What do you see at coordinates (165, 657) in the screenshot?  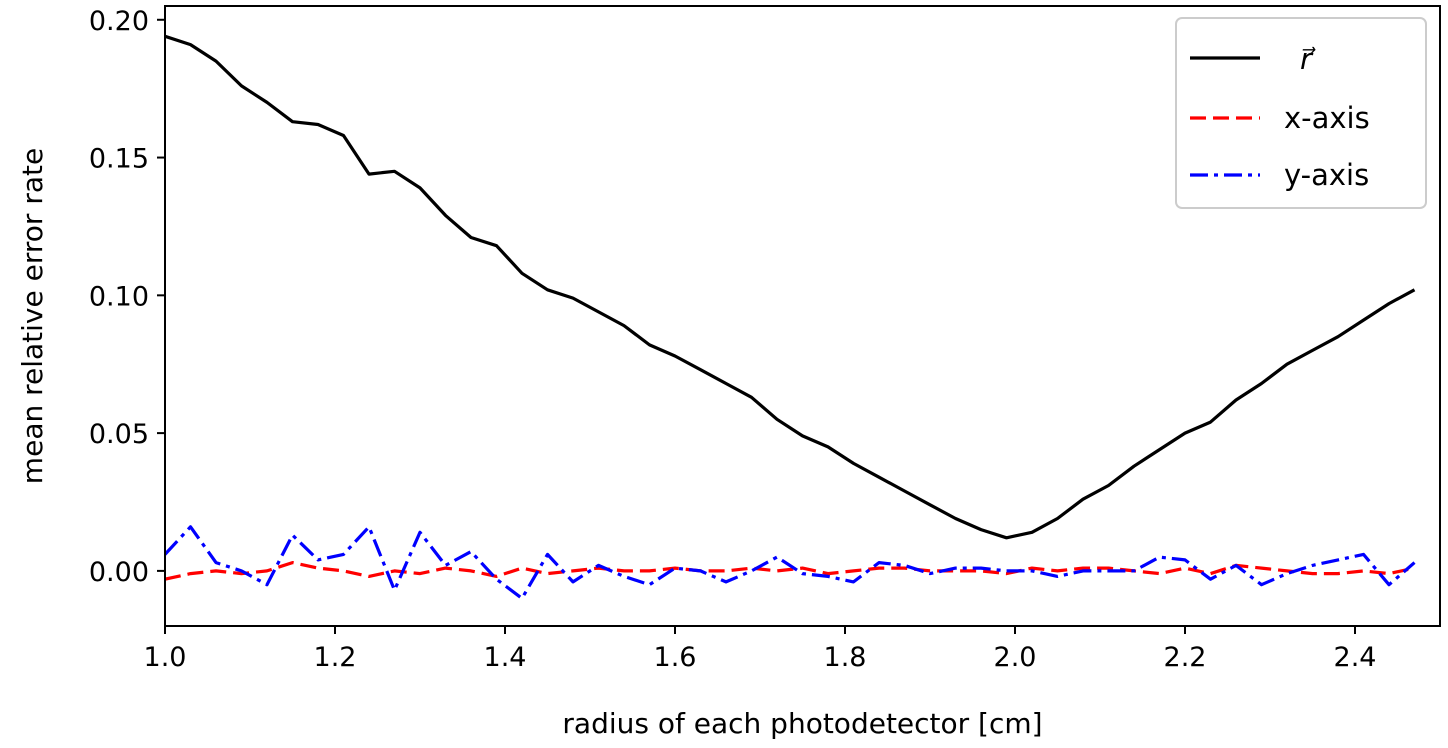 I see `x-tick-label: 1.0` at bounding box center [165, 657].